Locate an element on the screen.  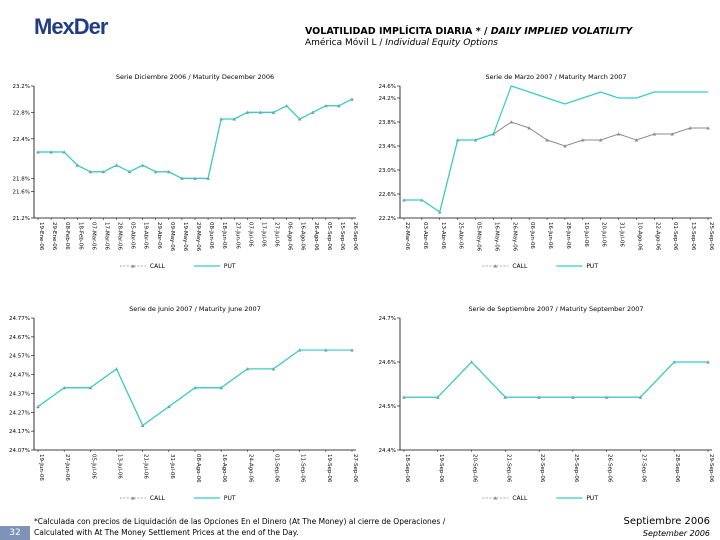
y-tick-label: 24.4% is located at coordinates (387, 451).